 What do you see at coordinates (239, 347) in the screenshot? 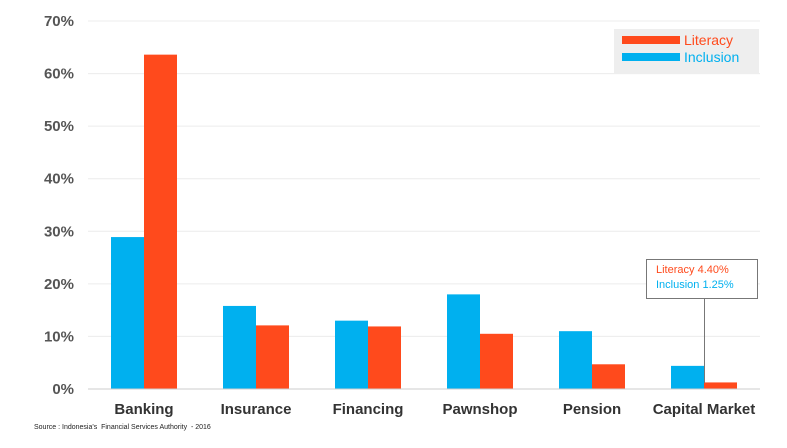
I see `bar-inclusion-insurance` at bounding box center [239, 347].